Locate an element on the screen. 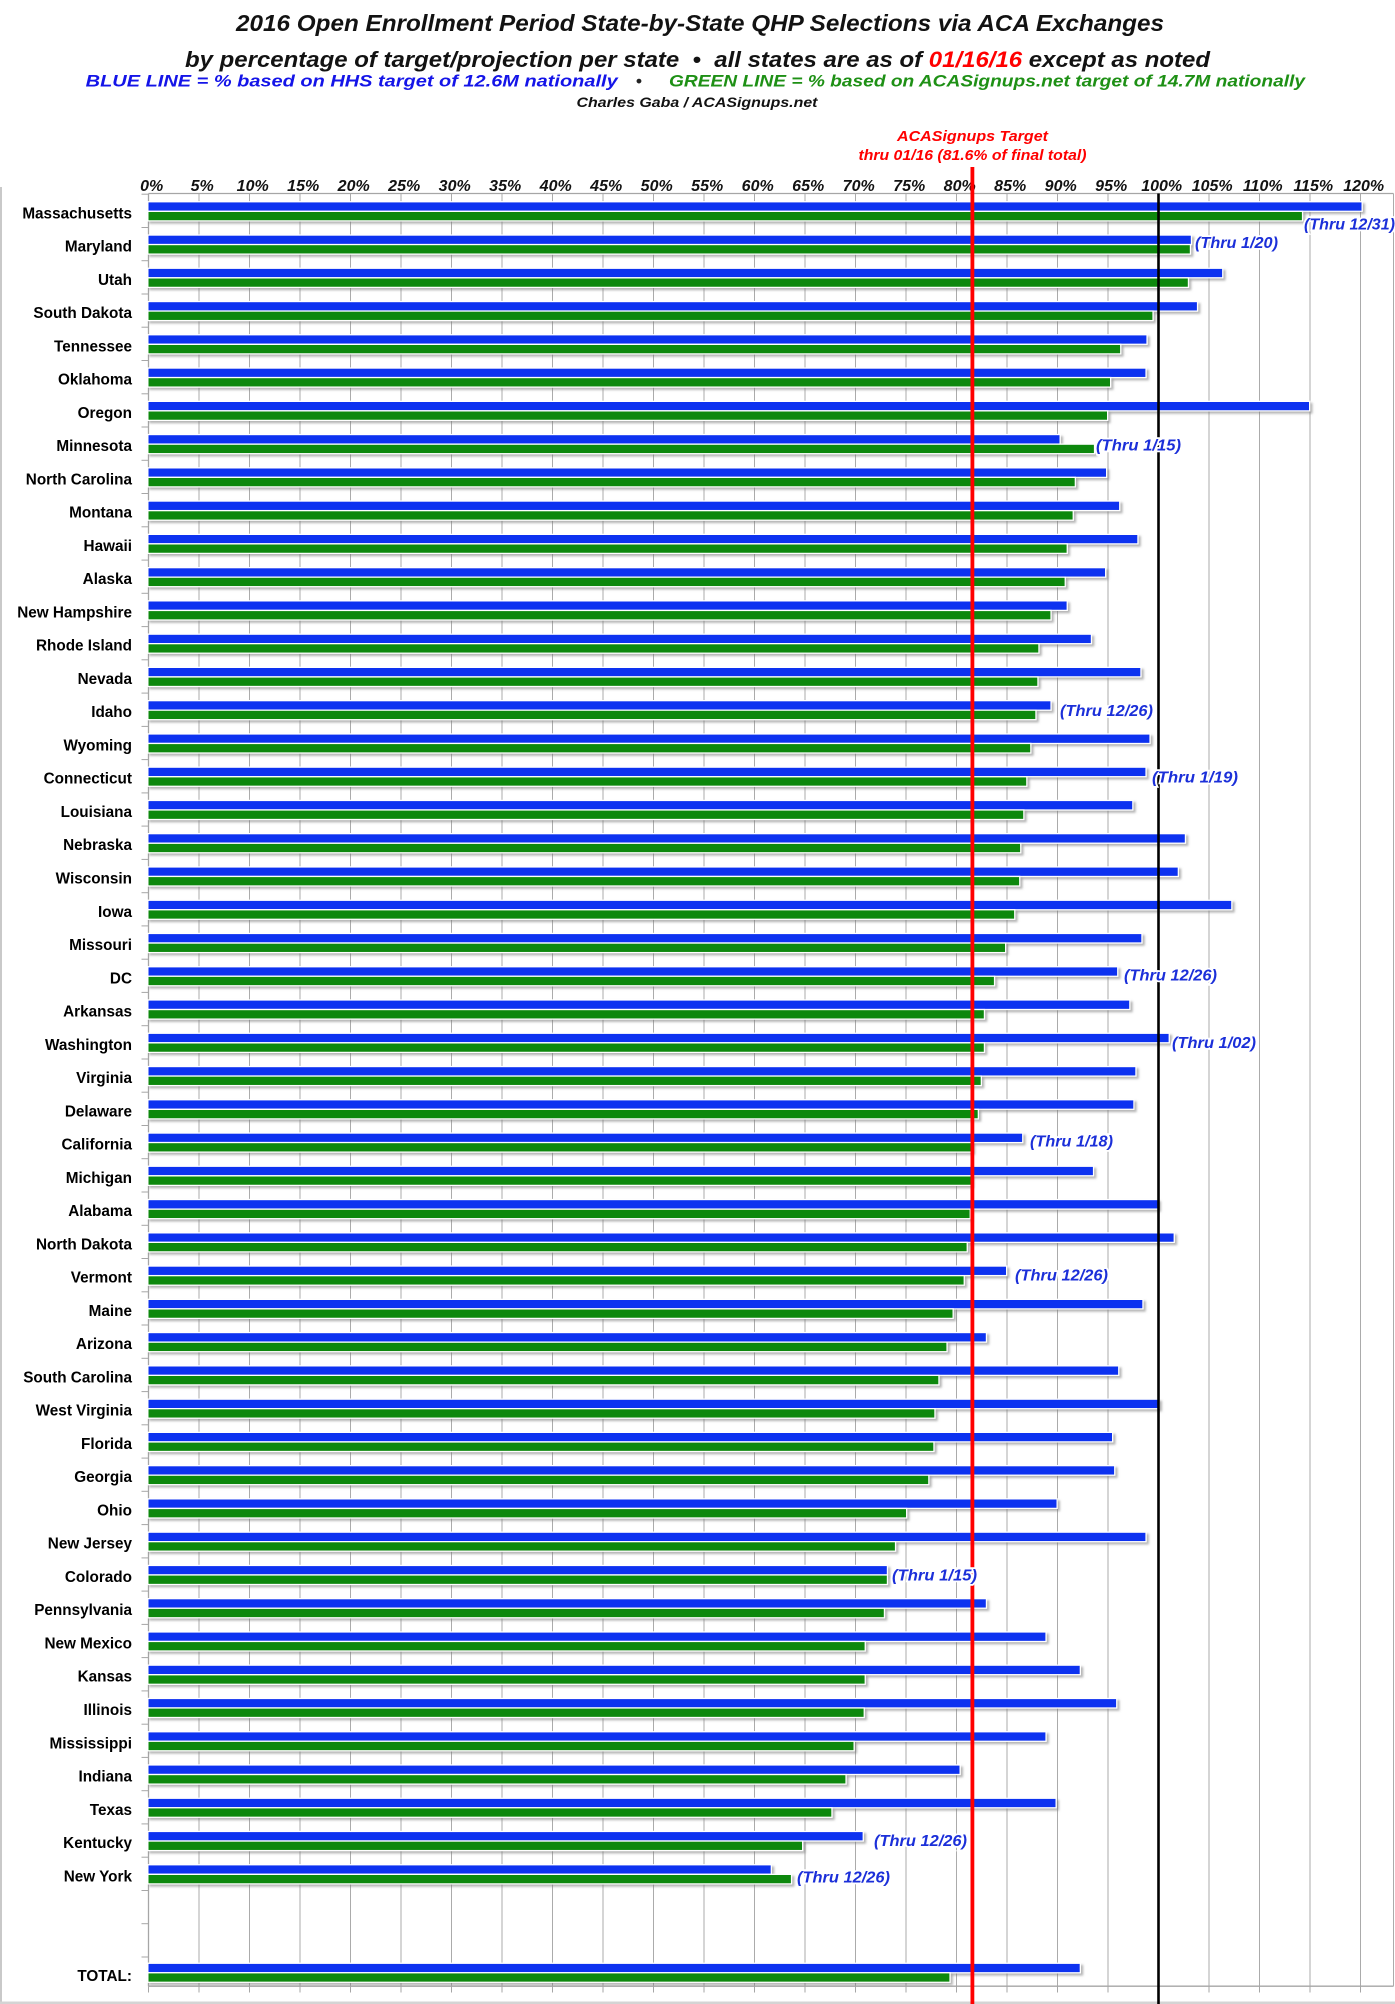  svg-text: Connecticut is located at coordinates (88, 779).